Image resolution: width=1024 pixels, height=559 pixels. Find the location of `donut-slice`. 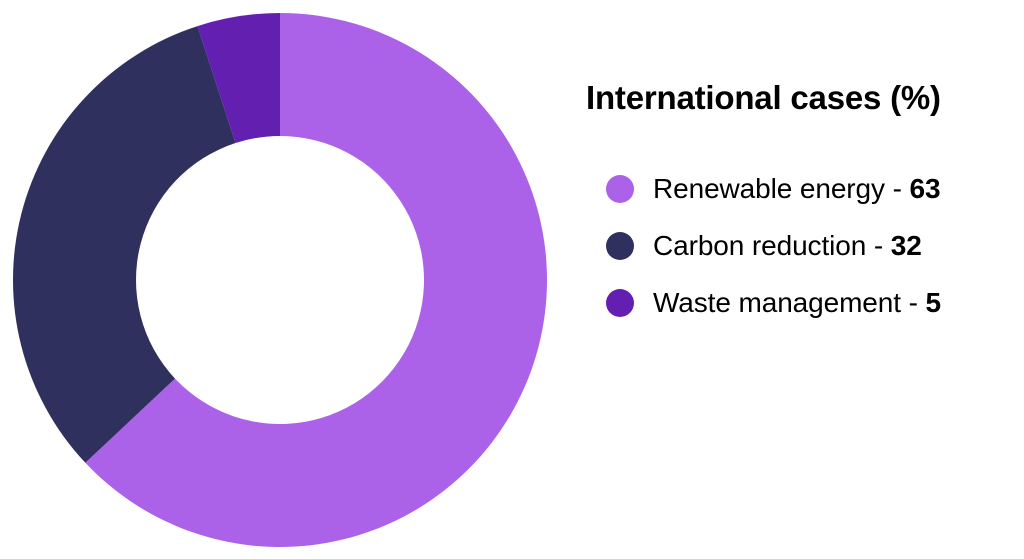

donut-slice is located at coordinates (238, 78).